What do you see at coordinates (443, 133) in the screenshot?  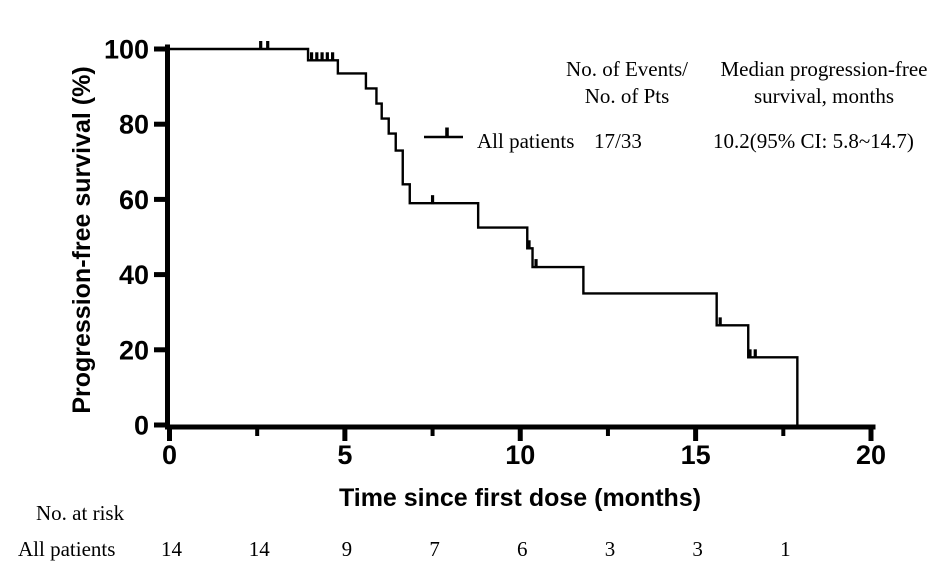 I see `legend-censor-symbol` at bounding box center [443, 133].